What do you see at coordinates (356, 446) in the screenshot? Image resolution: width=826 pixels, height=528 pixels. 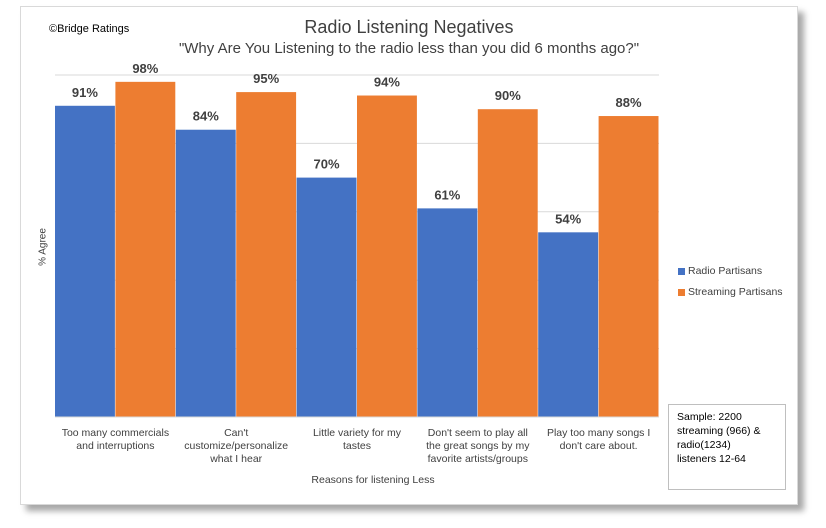 I see `x-tick-label-line: tastes` at bounding box center [356, 446].